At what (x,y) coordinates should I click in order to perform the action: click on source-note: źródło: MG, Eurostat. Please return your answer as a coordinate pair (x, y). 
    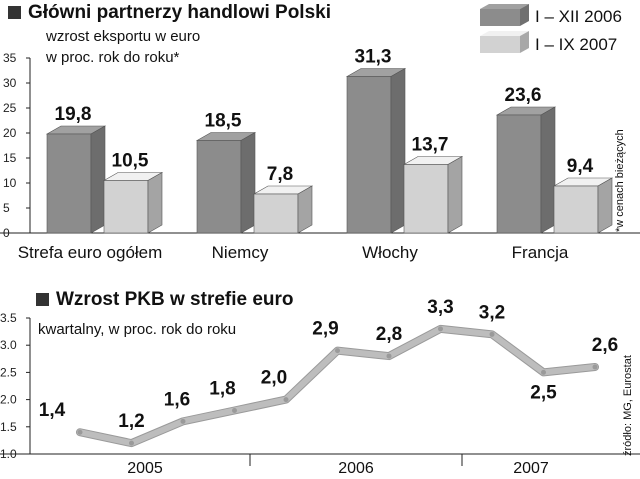
    Looking at the image, I should click on (628, 405).